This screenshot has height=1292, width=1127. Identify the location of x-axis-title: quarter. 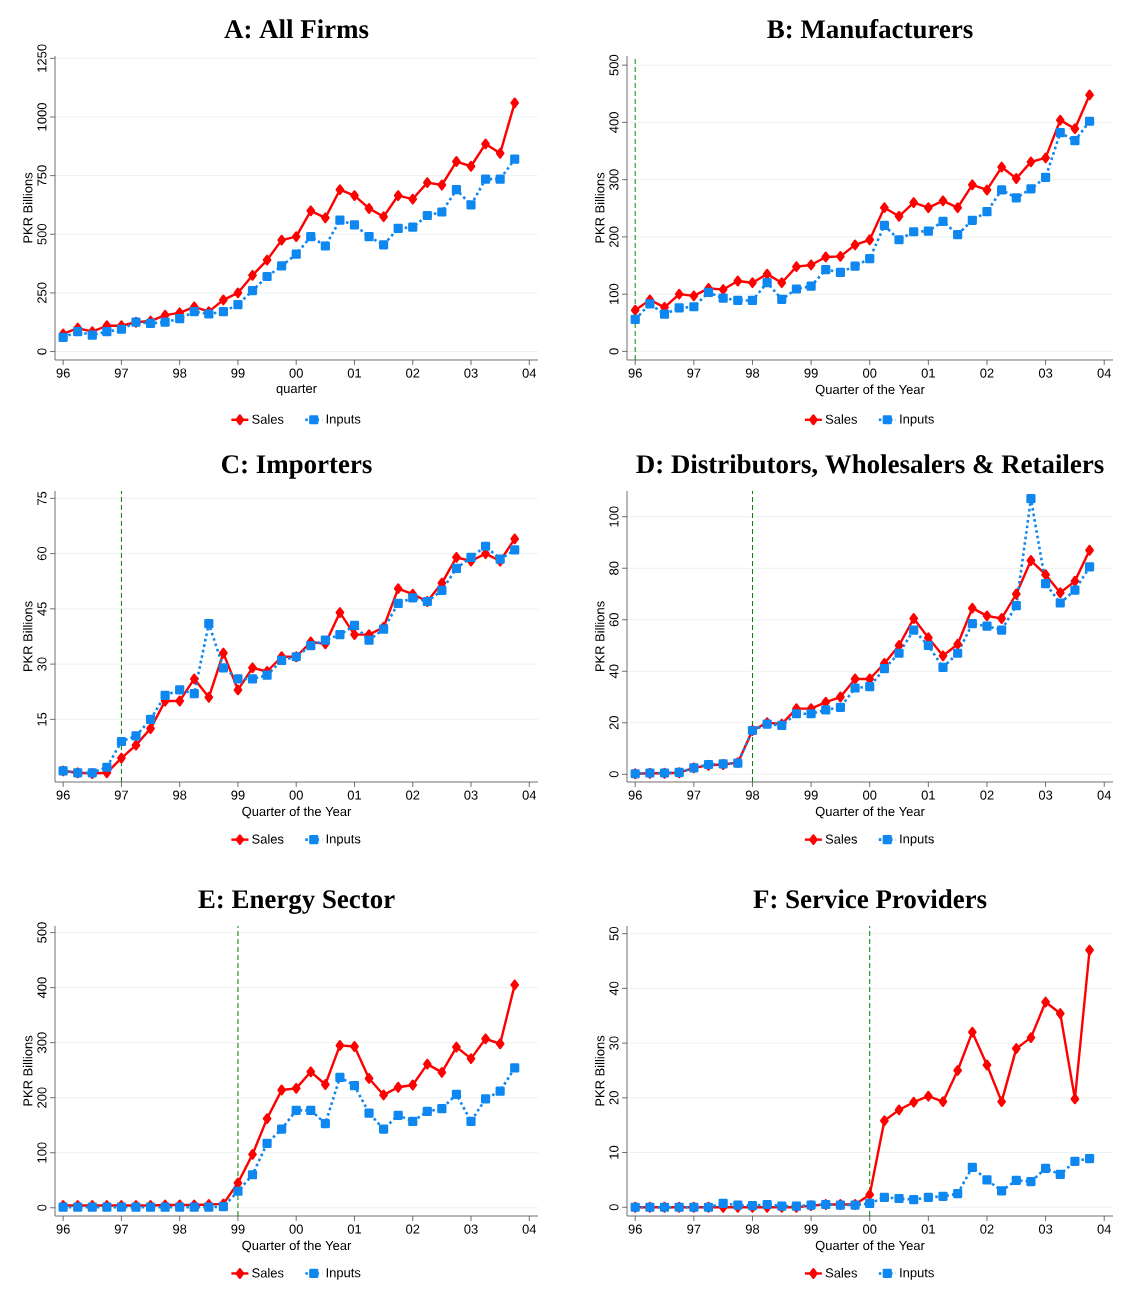
(296, 390).